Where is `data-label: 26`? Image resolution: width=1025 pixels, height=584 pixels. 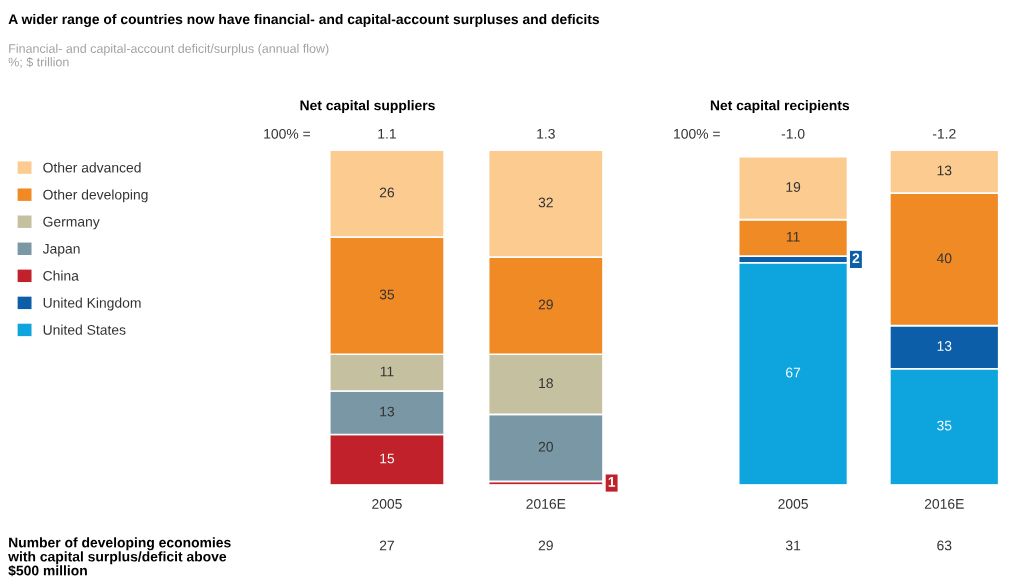
data-label: 26 is located at coordinates (387, 192).